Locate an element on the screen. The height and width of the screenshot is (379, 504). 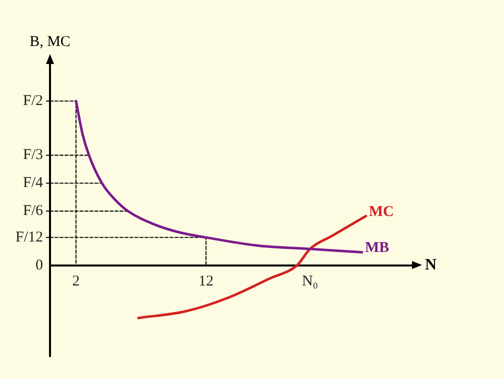
x-axis-title: N is located at coordinates (431, 265).